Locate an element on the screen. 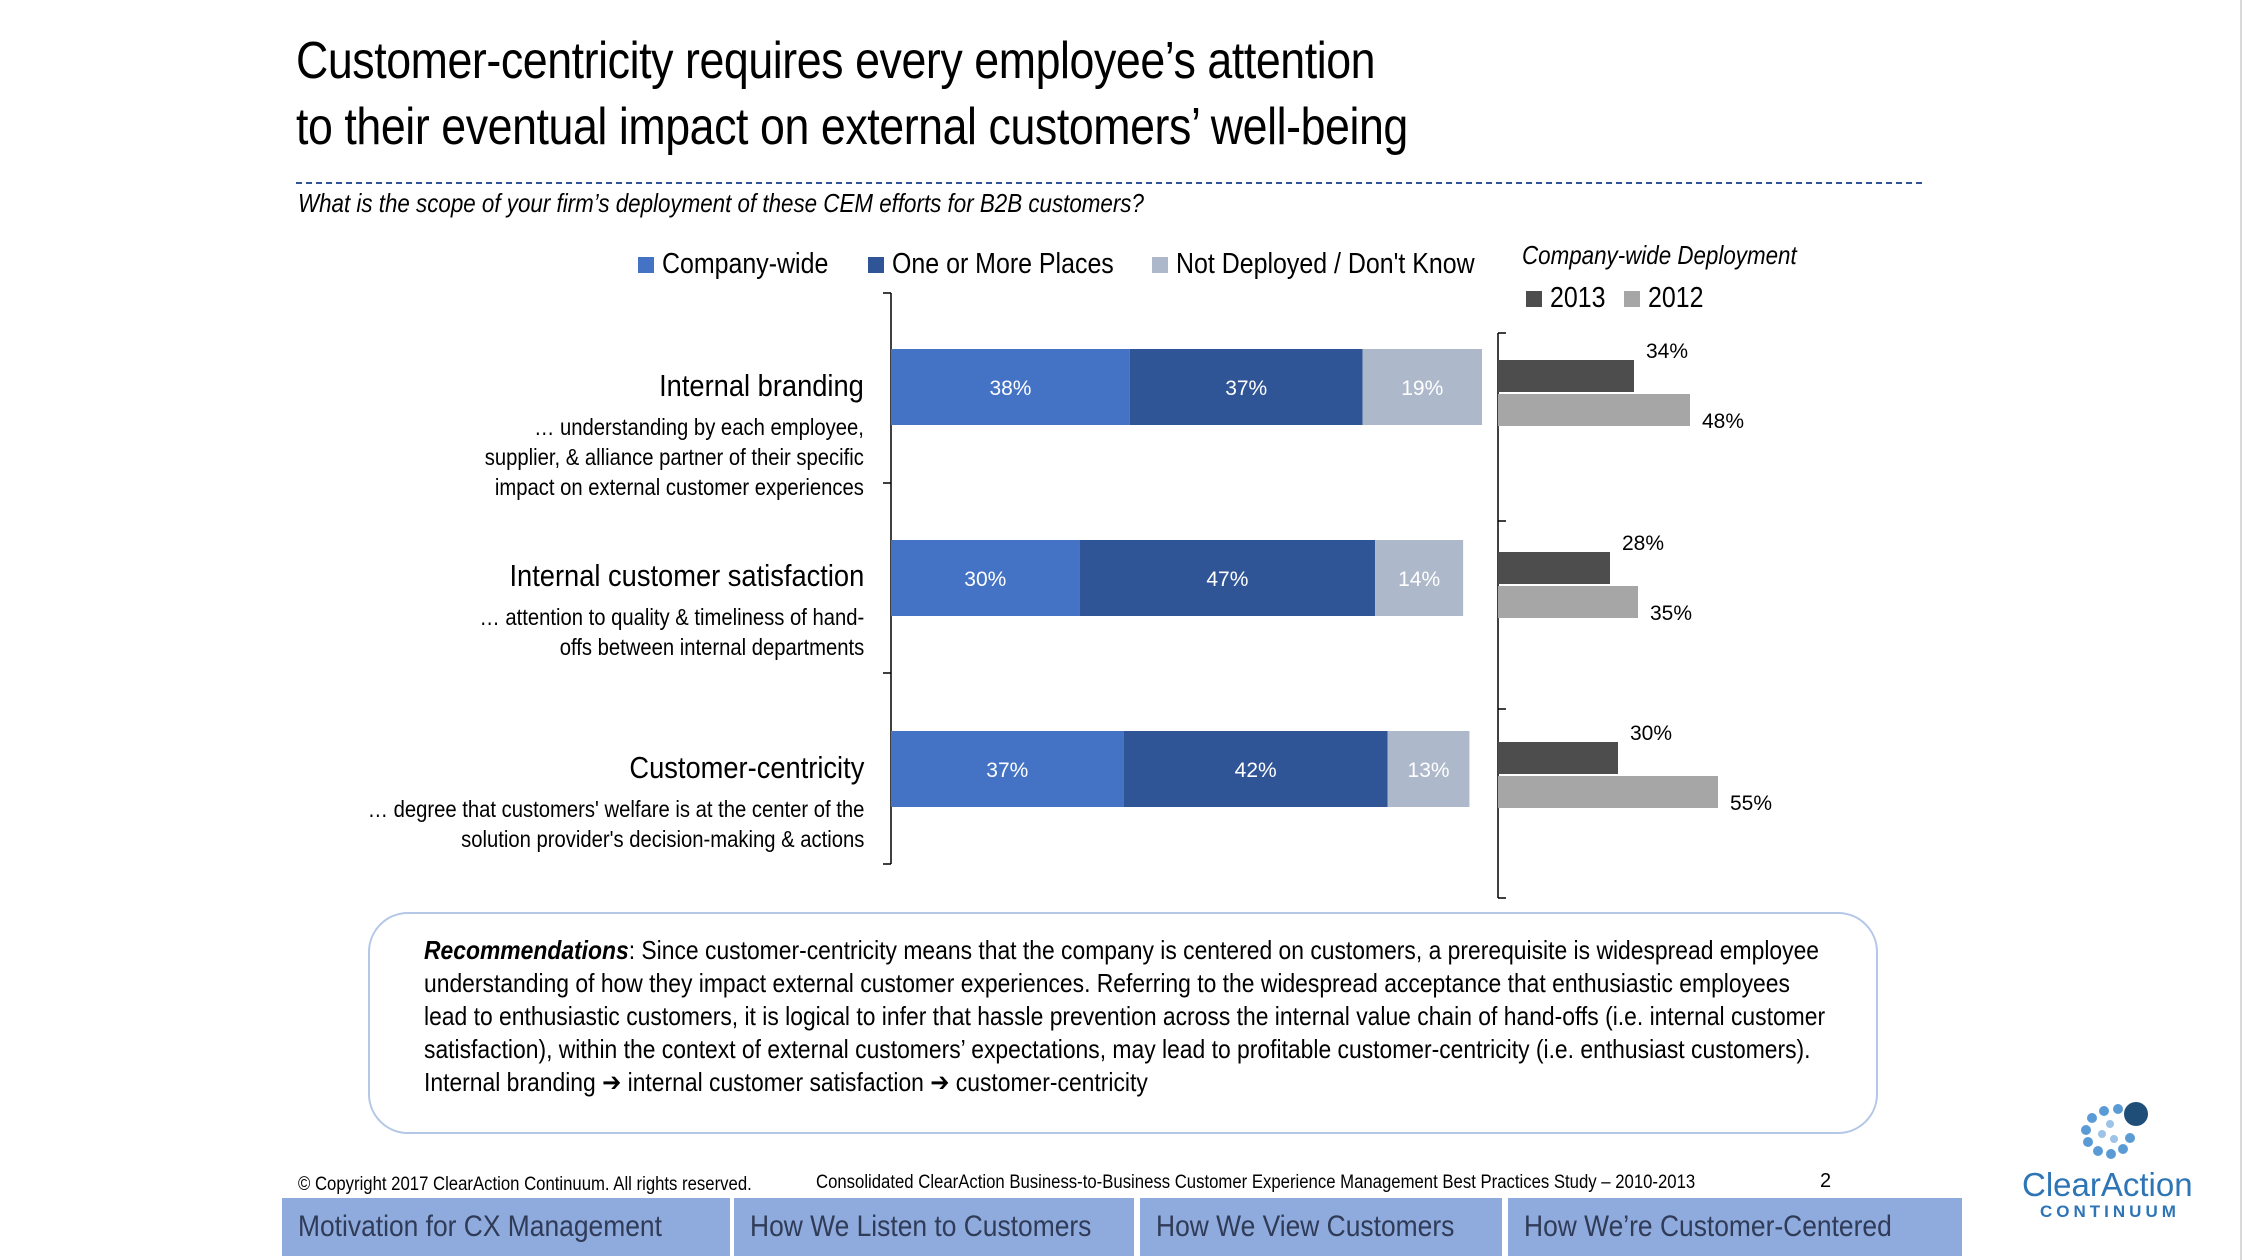 This screenshot has width=2248, height=1260. stacked-bar-label: 30% is located at coordinates (985, 579).